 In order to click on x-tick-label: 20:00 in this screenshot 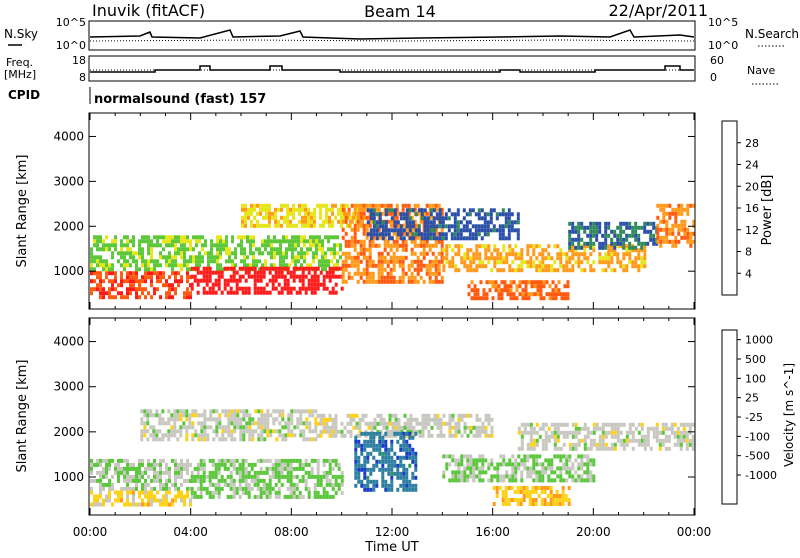, I will do `click(593, 532)`.